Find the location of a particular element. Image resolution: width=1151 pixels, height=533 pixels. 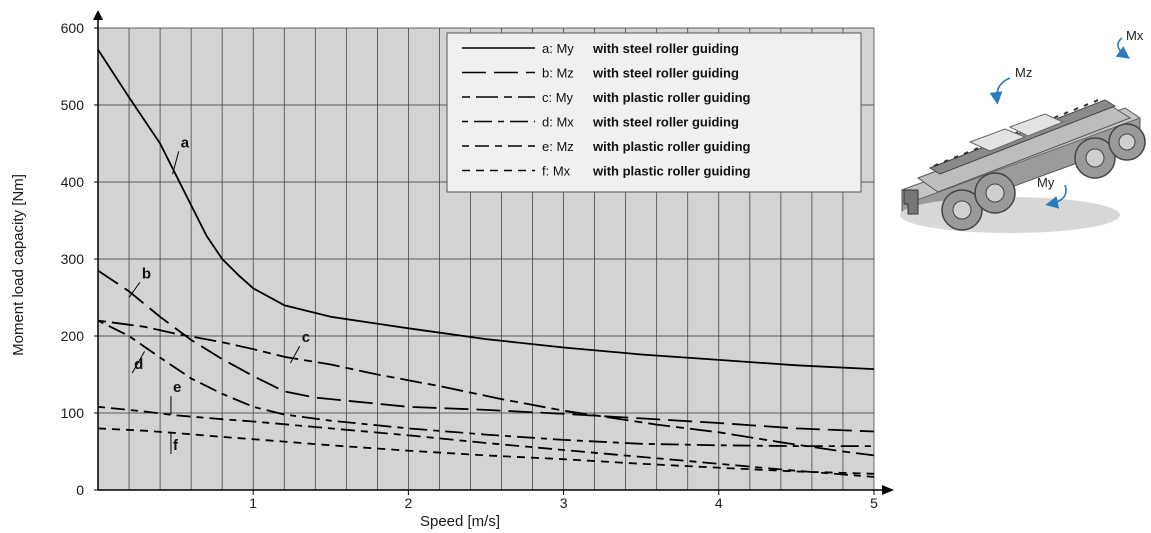

roller-3-hub is located at coordinates (1095, 158).